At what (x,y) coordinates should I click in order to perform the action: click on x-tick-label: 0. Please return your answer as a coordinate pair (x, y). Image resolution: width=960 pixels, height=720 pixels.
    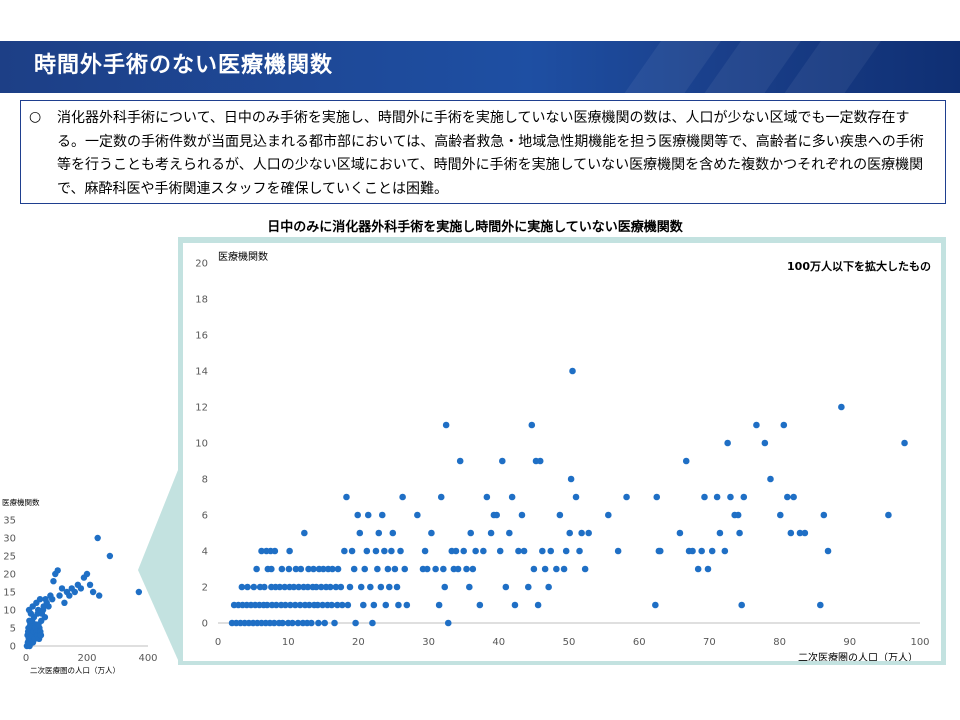
    Looking at the image, I should click on (26, 658).